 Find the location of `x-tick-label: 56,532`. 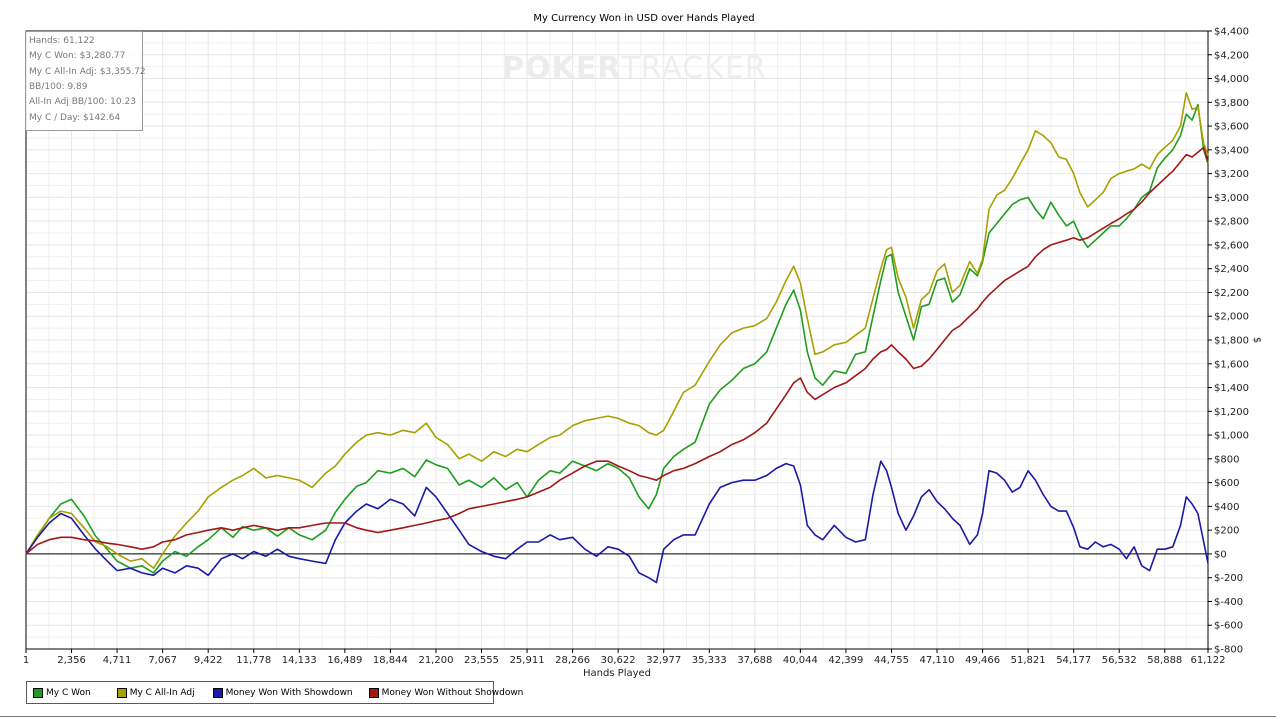

x-tick-label: 56,532 is located at coordinates (1119, 660).